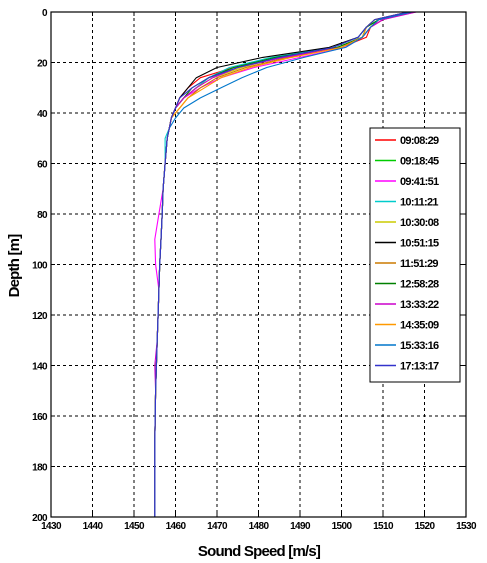 Image resolution: width=487 pixels, height=563 pixels. Describe the element at coordinates (419, 182) in the screenshot. I see `legend-label: 09:41:51` at that location.